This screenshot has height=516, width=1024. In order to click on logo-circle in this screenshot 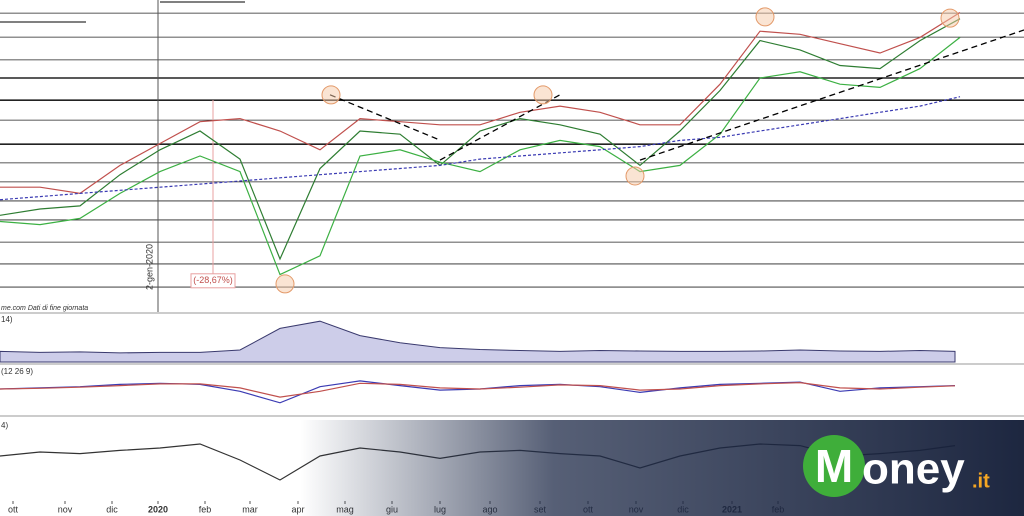, I will do `click(834, 466)`.